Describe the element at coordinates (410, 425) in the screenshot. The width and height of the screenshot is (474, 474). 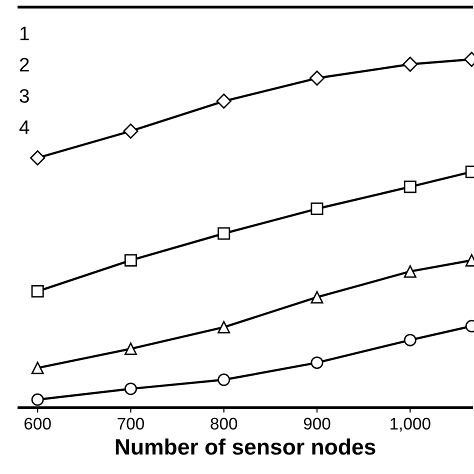
I see `x-tick-label: 1,000` at that location.